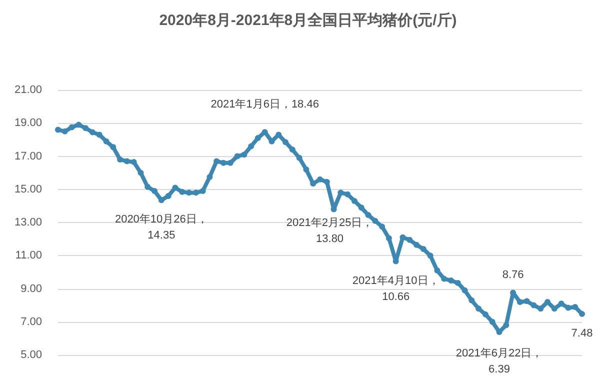  Describe the element at coordinates (28, 90) in the screenshot. I see `y-tick-label: 21.00` at that location.